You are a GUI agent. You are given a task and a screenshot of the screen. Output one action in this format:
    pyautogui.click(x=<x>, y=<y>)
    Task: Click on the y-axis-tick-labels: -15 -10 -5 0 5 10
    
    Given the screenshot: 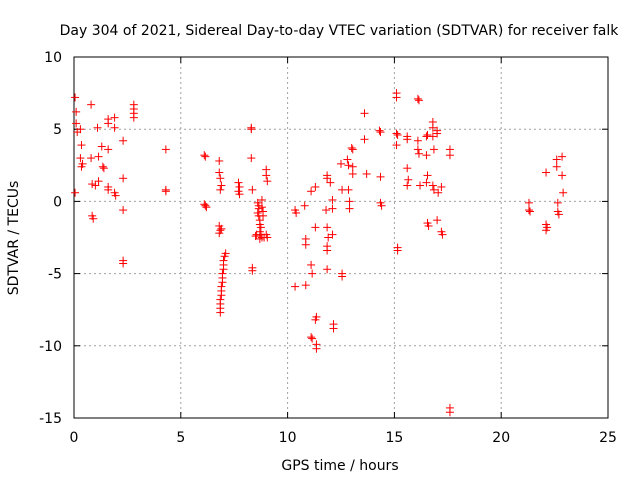 What is the action you would take?
    pyautogui.click(x=50, y=238)
    